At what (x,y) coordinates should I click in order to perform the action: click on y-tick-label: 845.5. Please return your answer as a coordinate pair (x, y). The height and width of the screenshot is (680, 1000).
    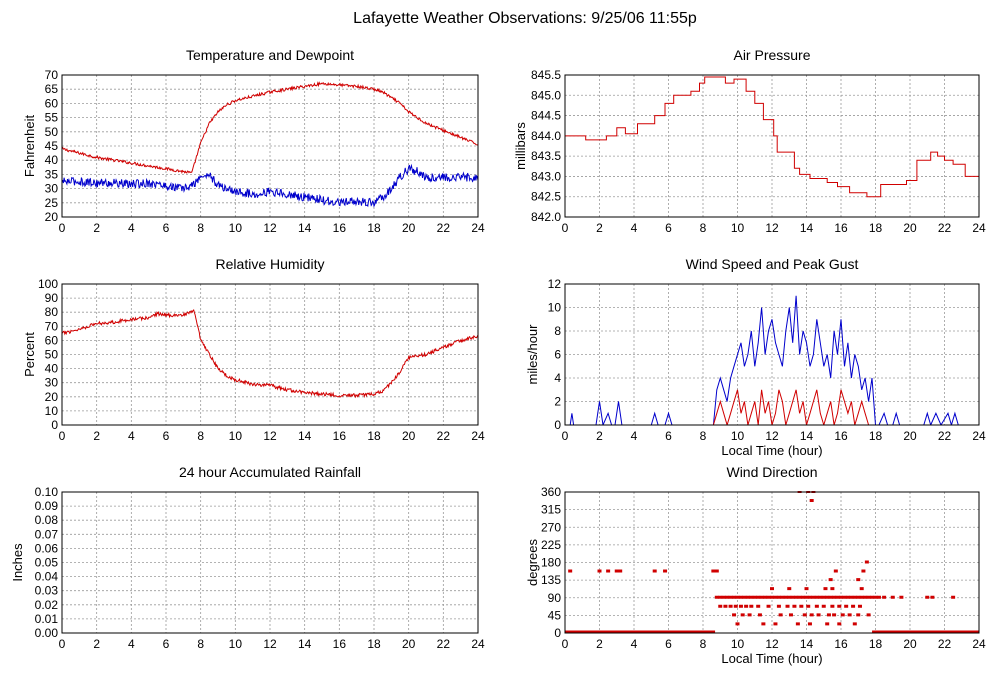
    Looking at the image, I should click on (546, 75).